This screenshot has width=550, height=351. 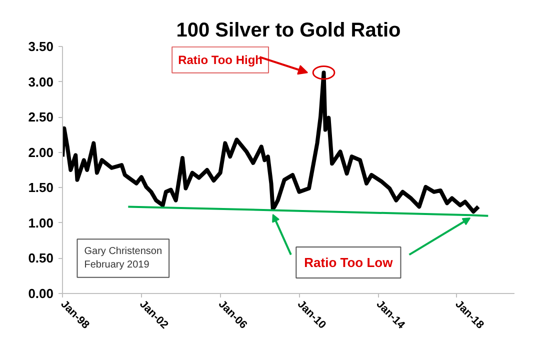 What do you see at coordinates (41, 82) in the screenshot?
I see `y-tick-label: 3.00` at bounding box center [41, 82].